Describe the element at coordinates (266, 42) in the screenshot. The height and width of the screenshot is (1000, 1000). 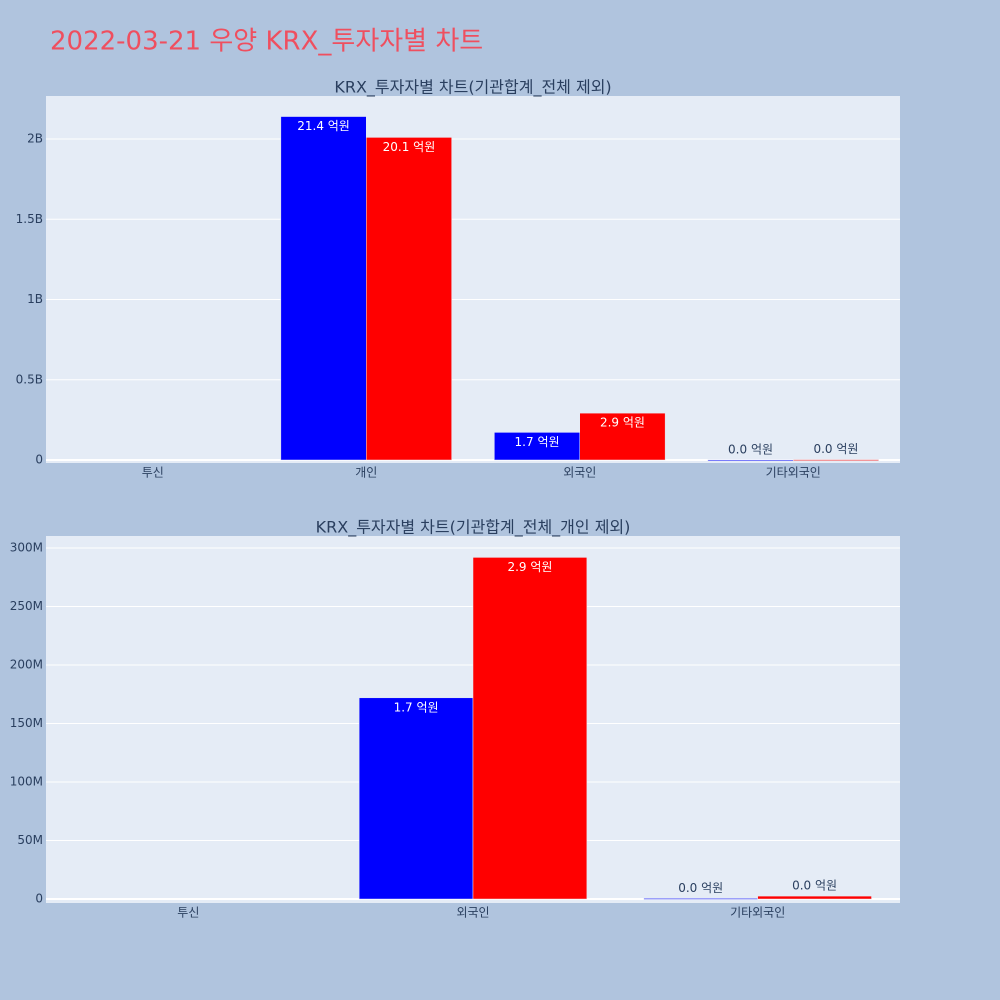
I see `page-title: 2022-03-21 우양 KRX_투자자별 차트` at that location.